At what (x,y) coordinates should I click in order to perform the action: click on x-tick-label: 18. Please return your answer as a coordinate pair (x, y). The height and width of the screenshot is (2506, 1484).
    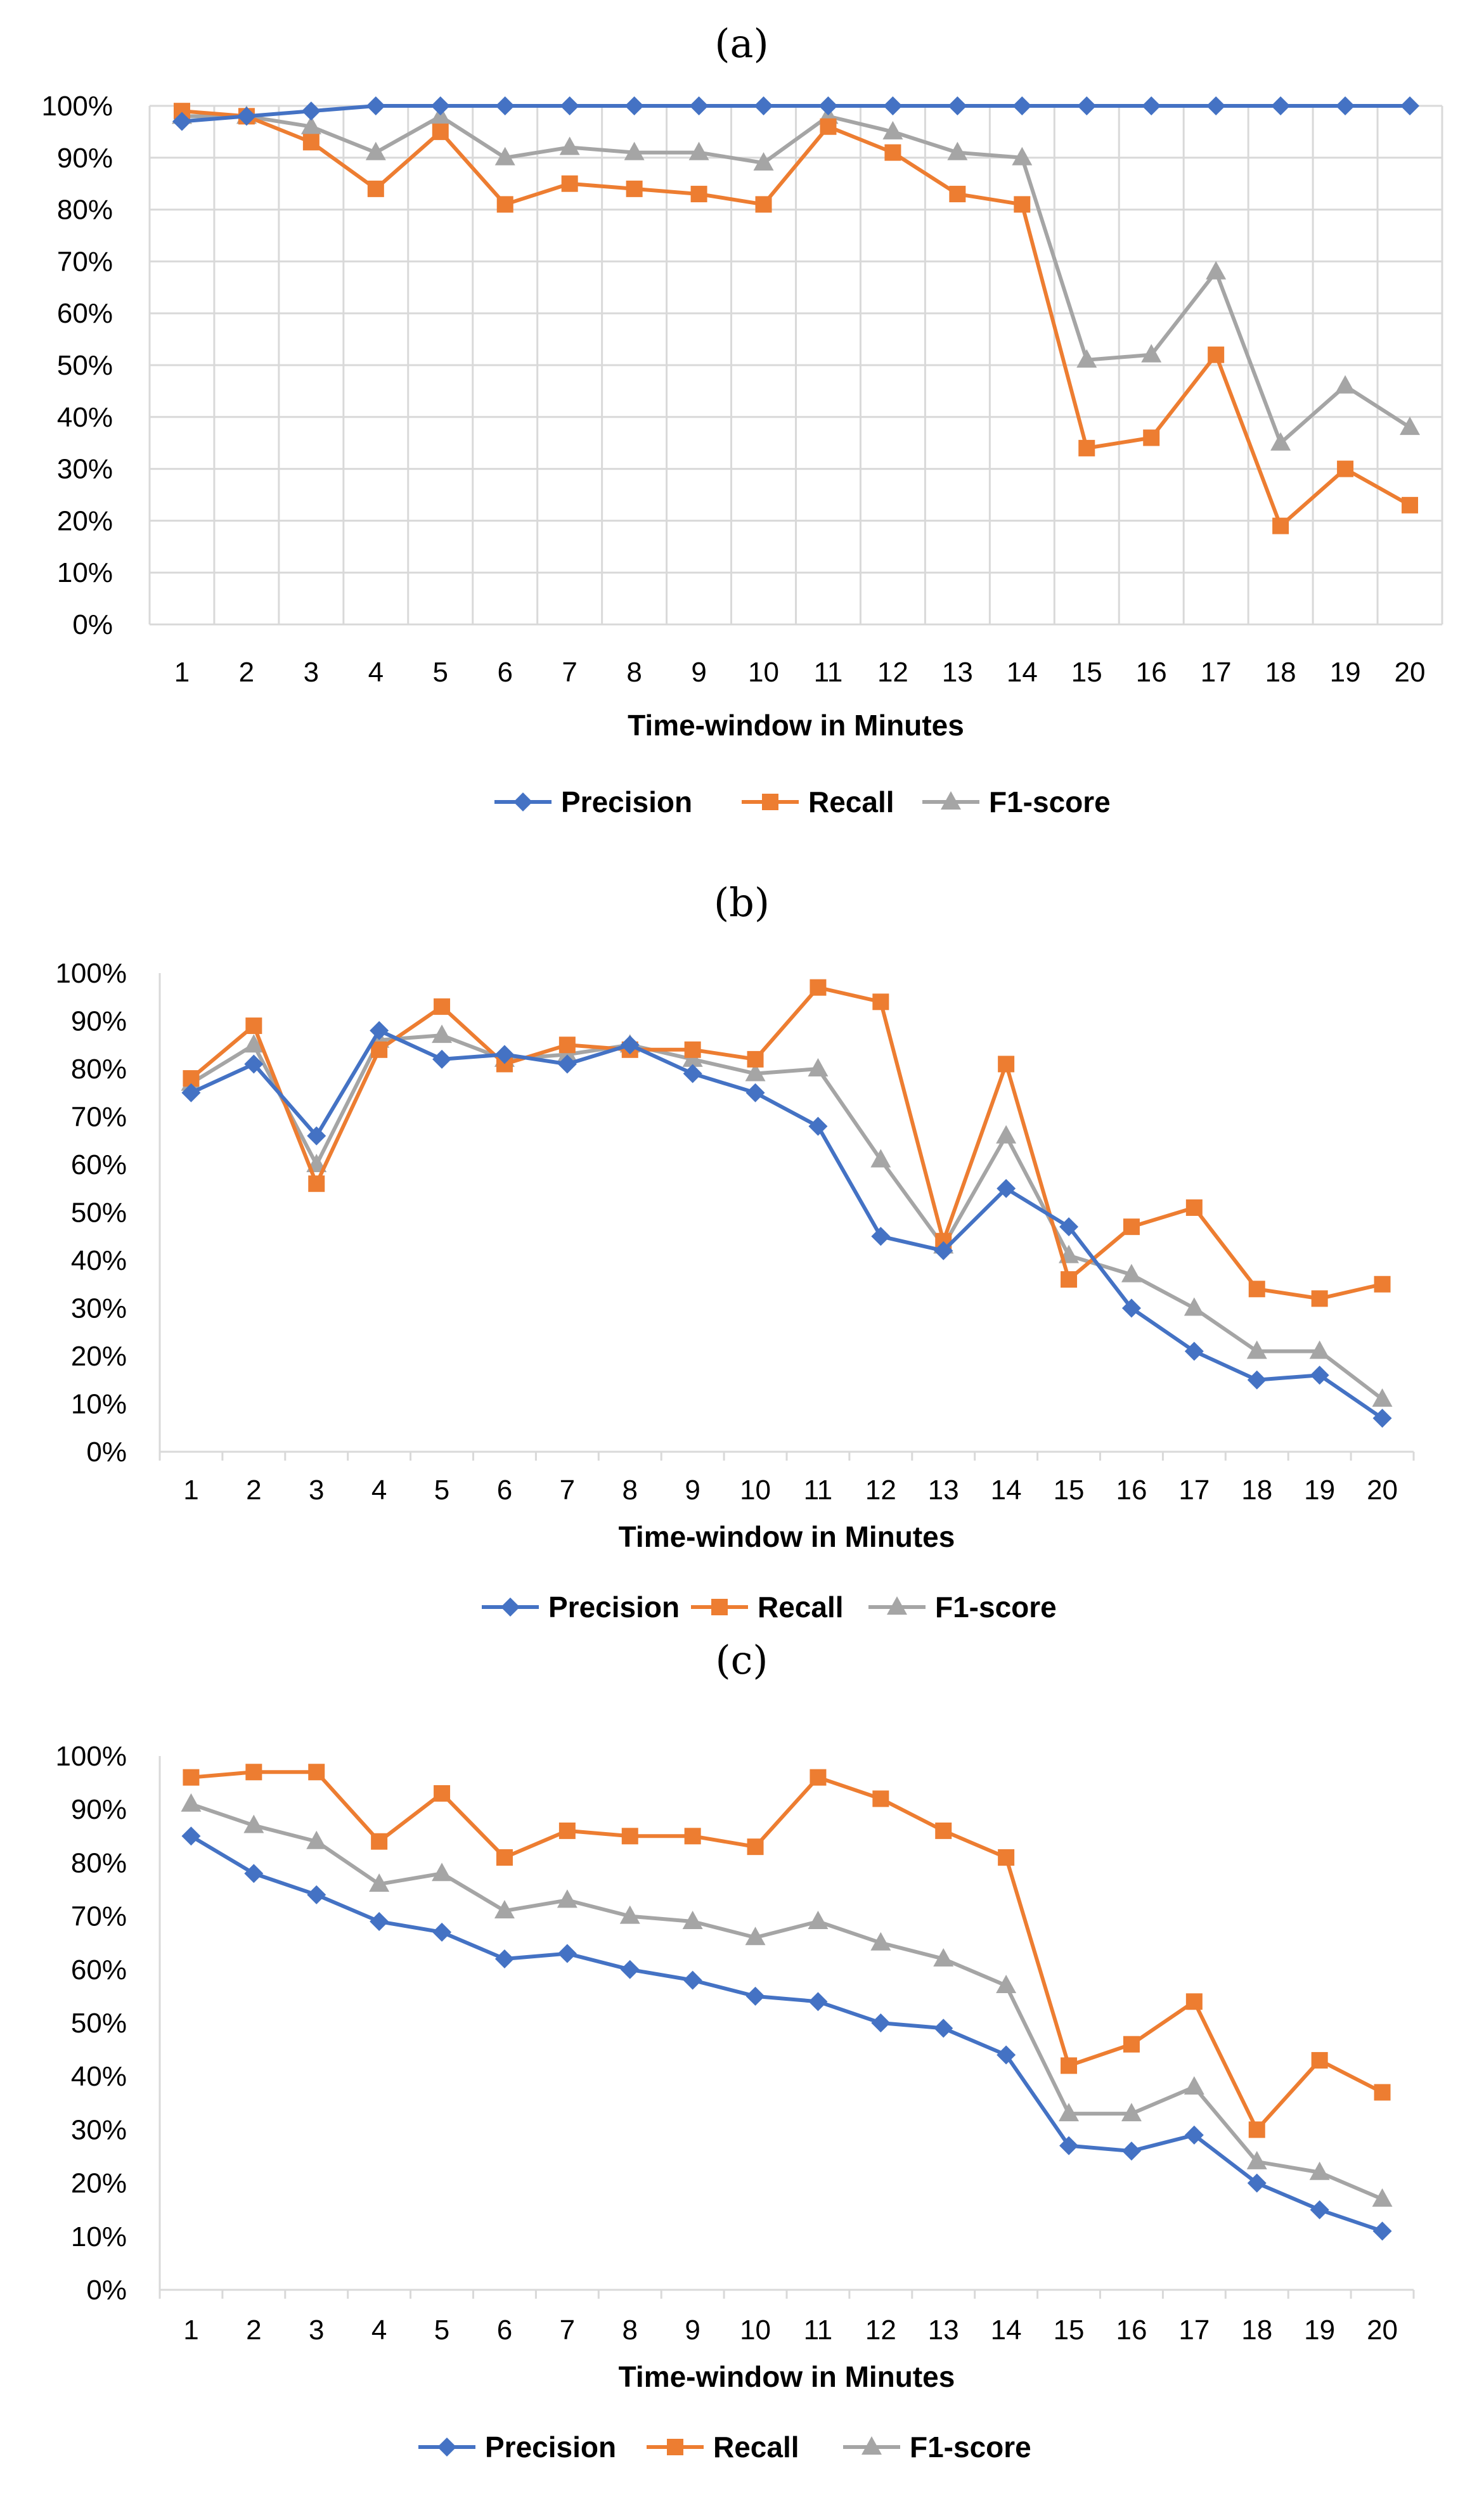
    Looking at the image, I should click on (1257, 2330).